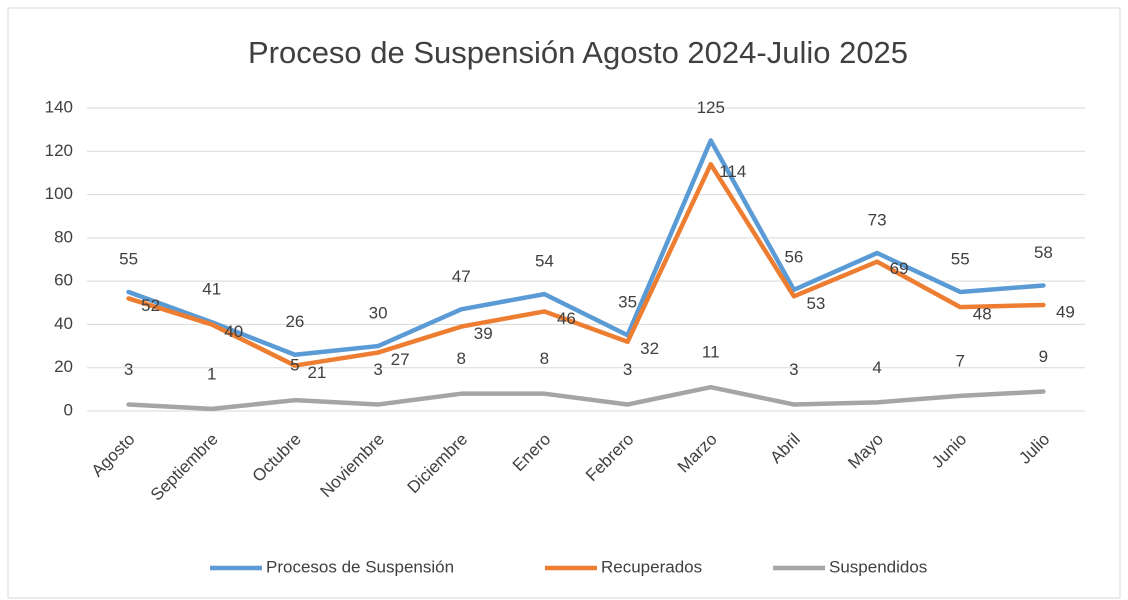 This screenshot has height=600, width=1128. What do you see at coordinates (793, 256) in the screenshot?
I see `data-label: 56` at bounding box center [793, 256].